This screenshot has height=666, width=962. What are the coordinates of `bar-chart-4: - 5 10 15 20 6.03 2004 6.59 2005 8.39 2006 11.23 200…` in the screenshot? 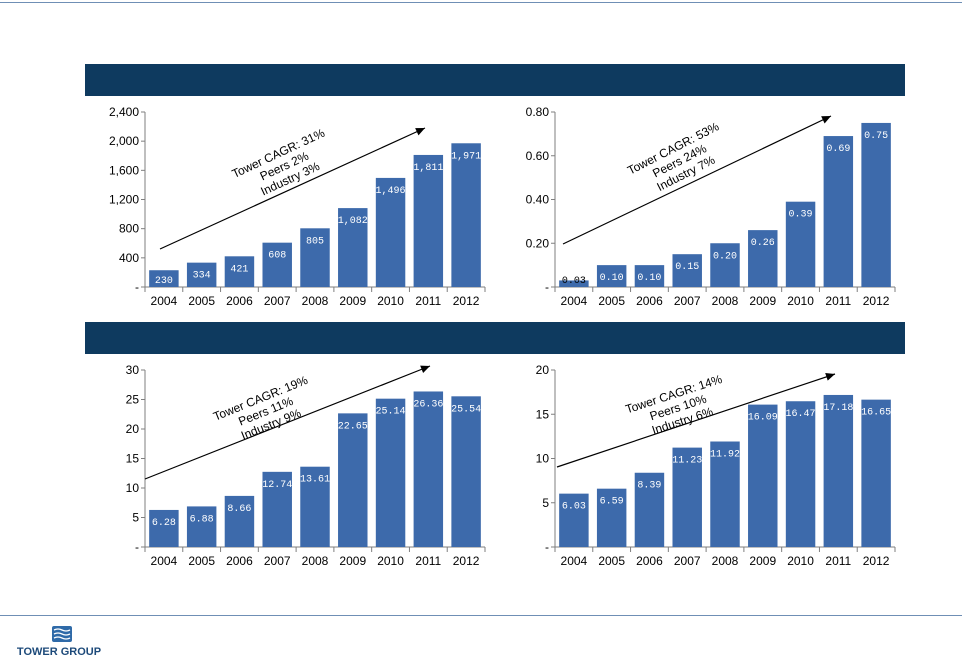 It's located at (716, 465).